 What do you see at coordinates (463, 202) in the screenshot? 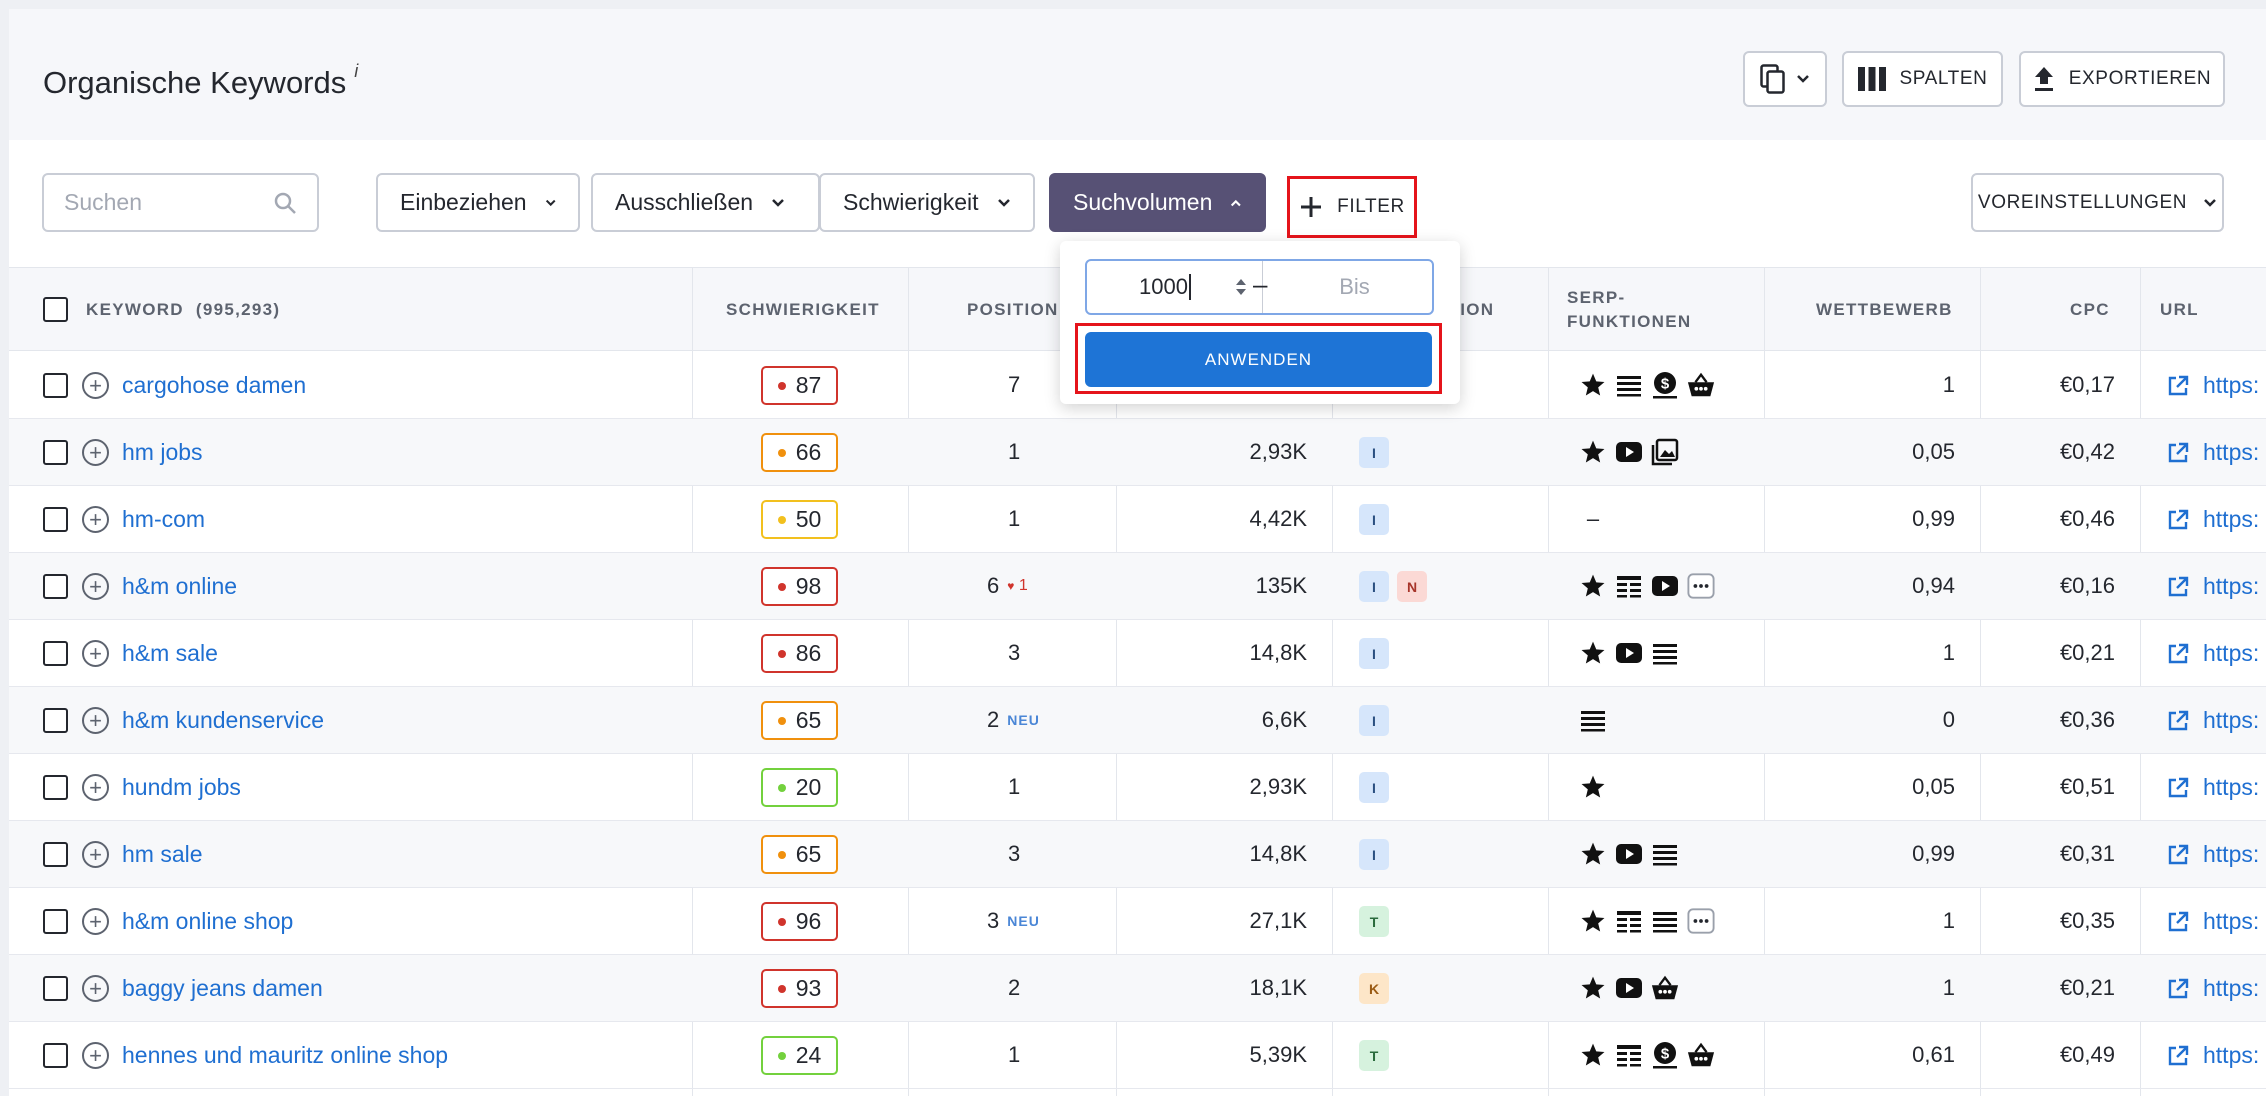
I see `include-label: Einbeziehen` at bounding box center [463, 202].